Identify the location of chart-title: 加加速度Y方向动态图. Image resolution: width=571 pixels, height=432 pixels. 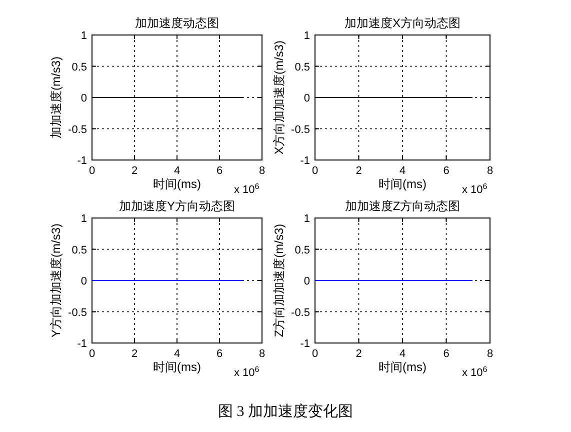
(177, 206).